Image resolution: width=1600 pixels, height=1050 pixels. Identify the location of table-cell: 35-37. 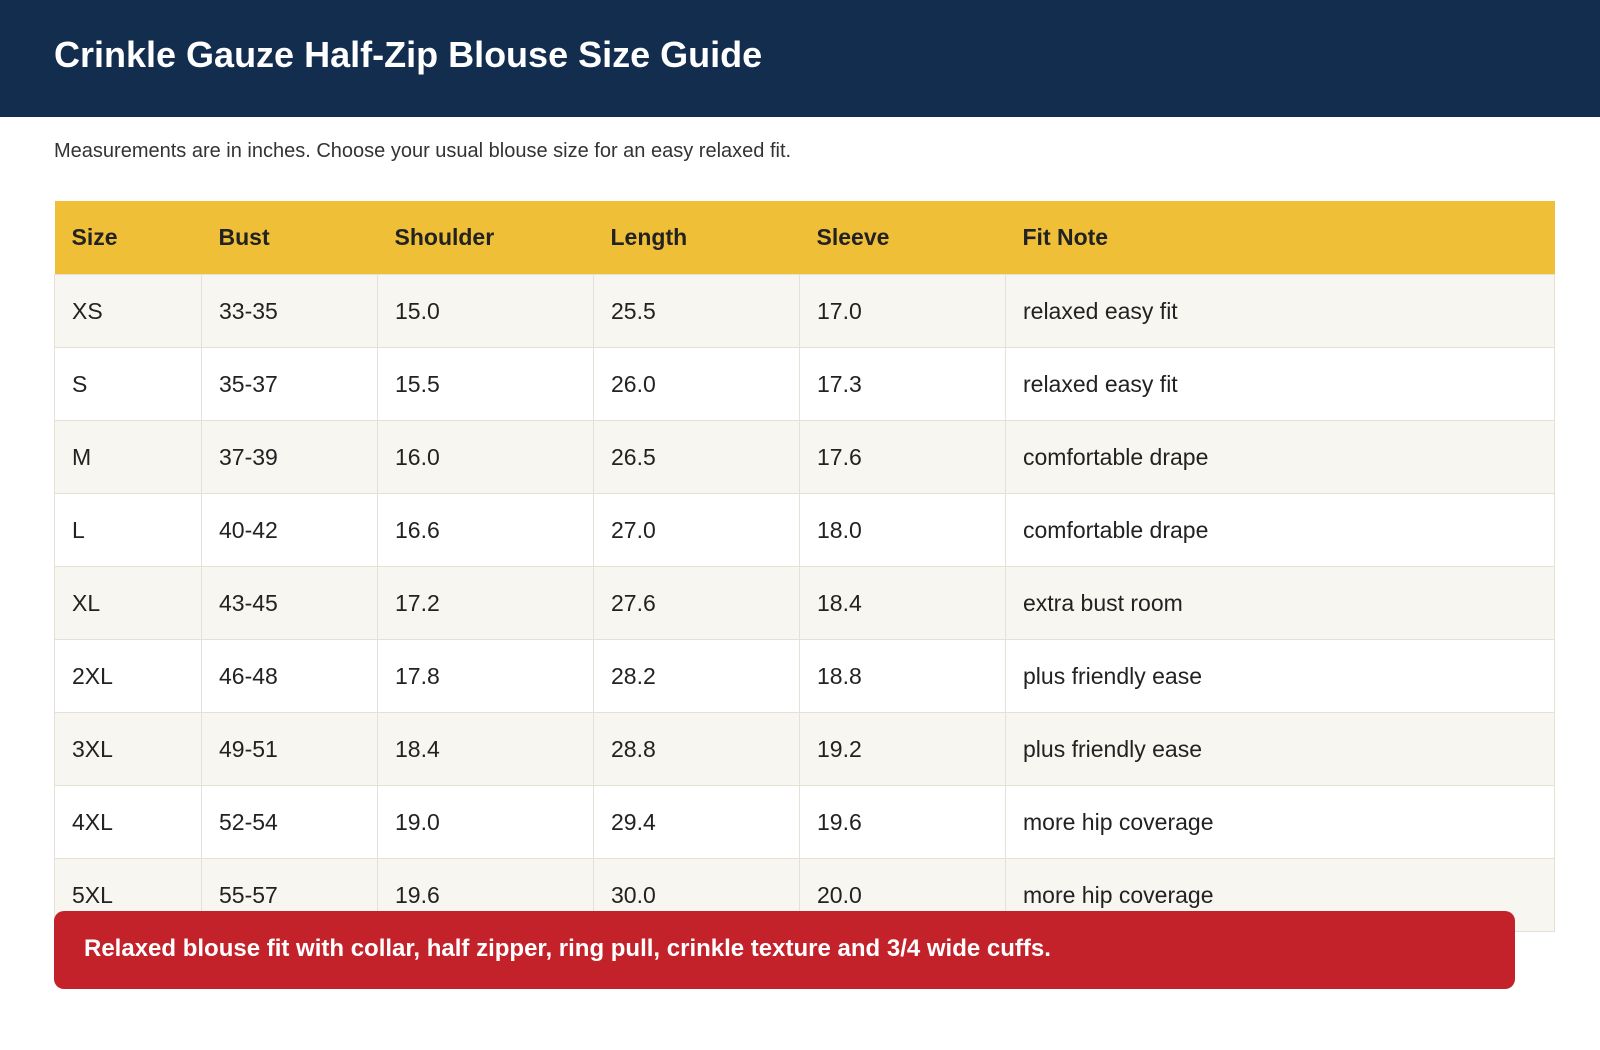
(289, 384).